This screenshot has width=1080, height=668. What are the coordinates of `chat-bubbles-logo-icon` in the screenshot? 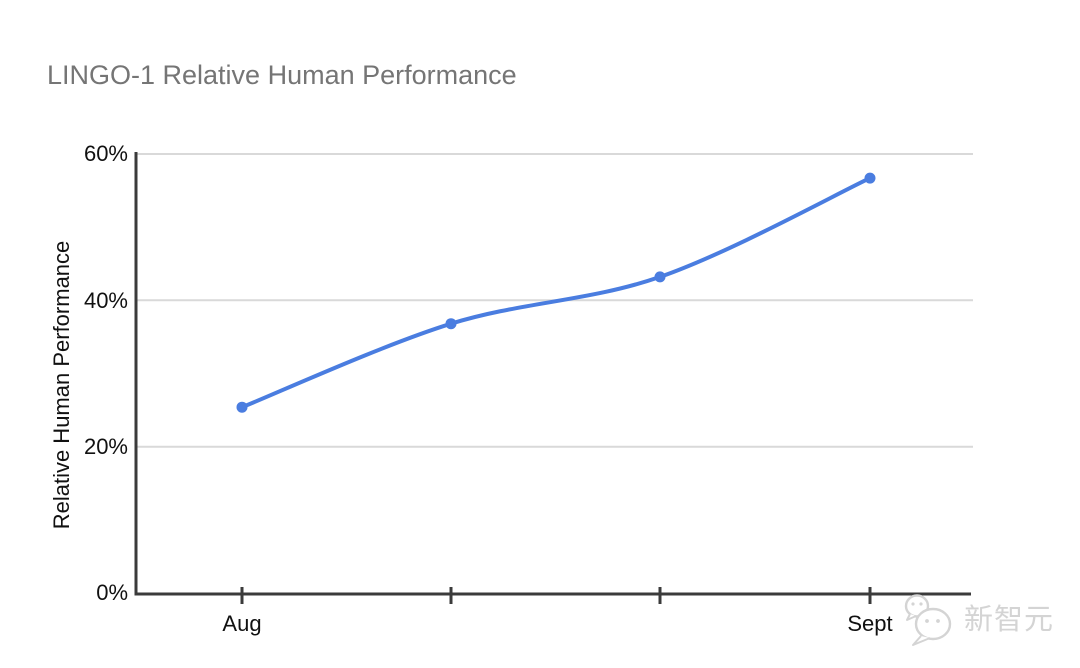 It's located at (928, 620).